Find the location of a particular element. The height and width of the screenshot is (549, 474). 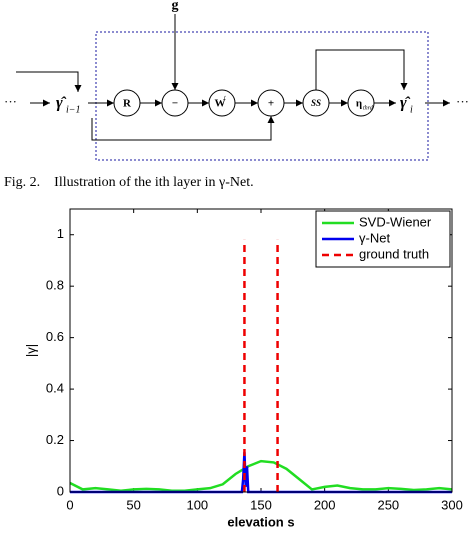

y-tick-label: 0.4 is located at coordinates (55, 388).